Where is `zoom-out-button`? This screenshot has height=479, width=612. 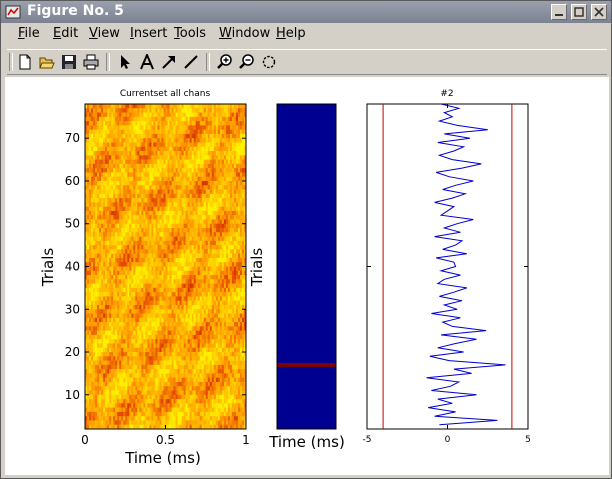 zoom-out-button is located at coordinates (247, 62).